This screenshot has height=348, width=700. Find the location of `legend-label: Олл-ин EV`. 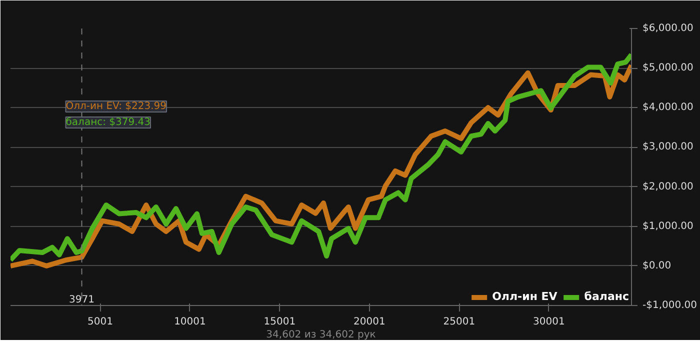

legend-label: Олл-ин EV is located at coordinates (525, 296).